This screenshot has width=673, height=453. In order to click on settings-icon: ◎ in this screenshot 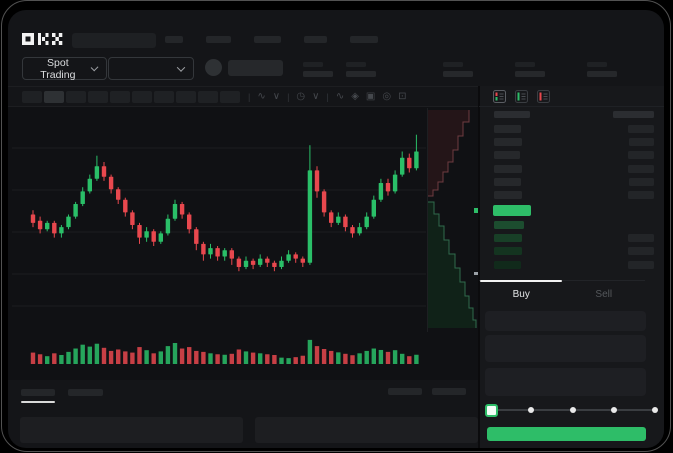, I will do `click(387, 96)`.